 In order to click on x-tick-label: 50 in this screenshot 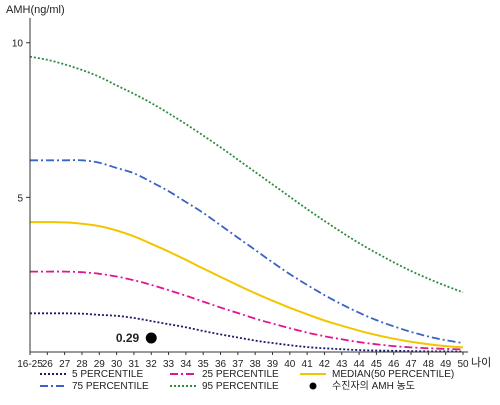, I will do `click(463, 364)`.